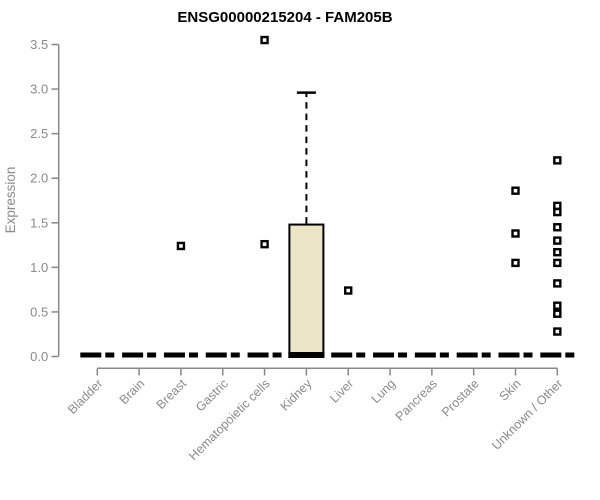  I want to click on y-tick-label: 0.0, so click(39, 356).